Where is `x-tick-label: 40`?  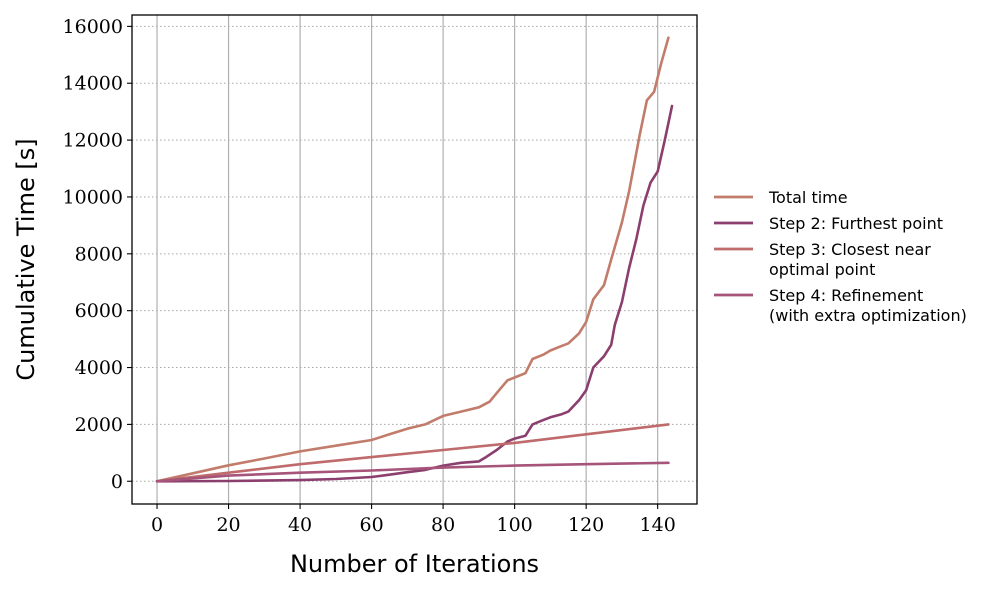
x-tick-label: 40 is located at coordinates (300, 525).